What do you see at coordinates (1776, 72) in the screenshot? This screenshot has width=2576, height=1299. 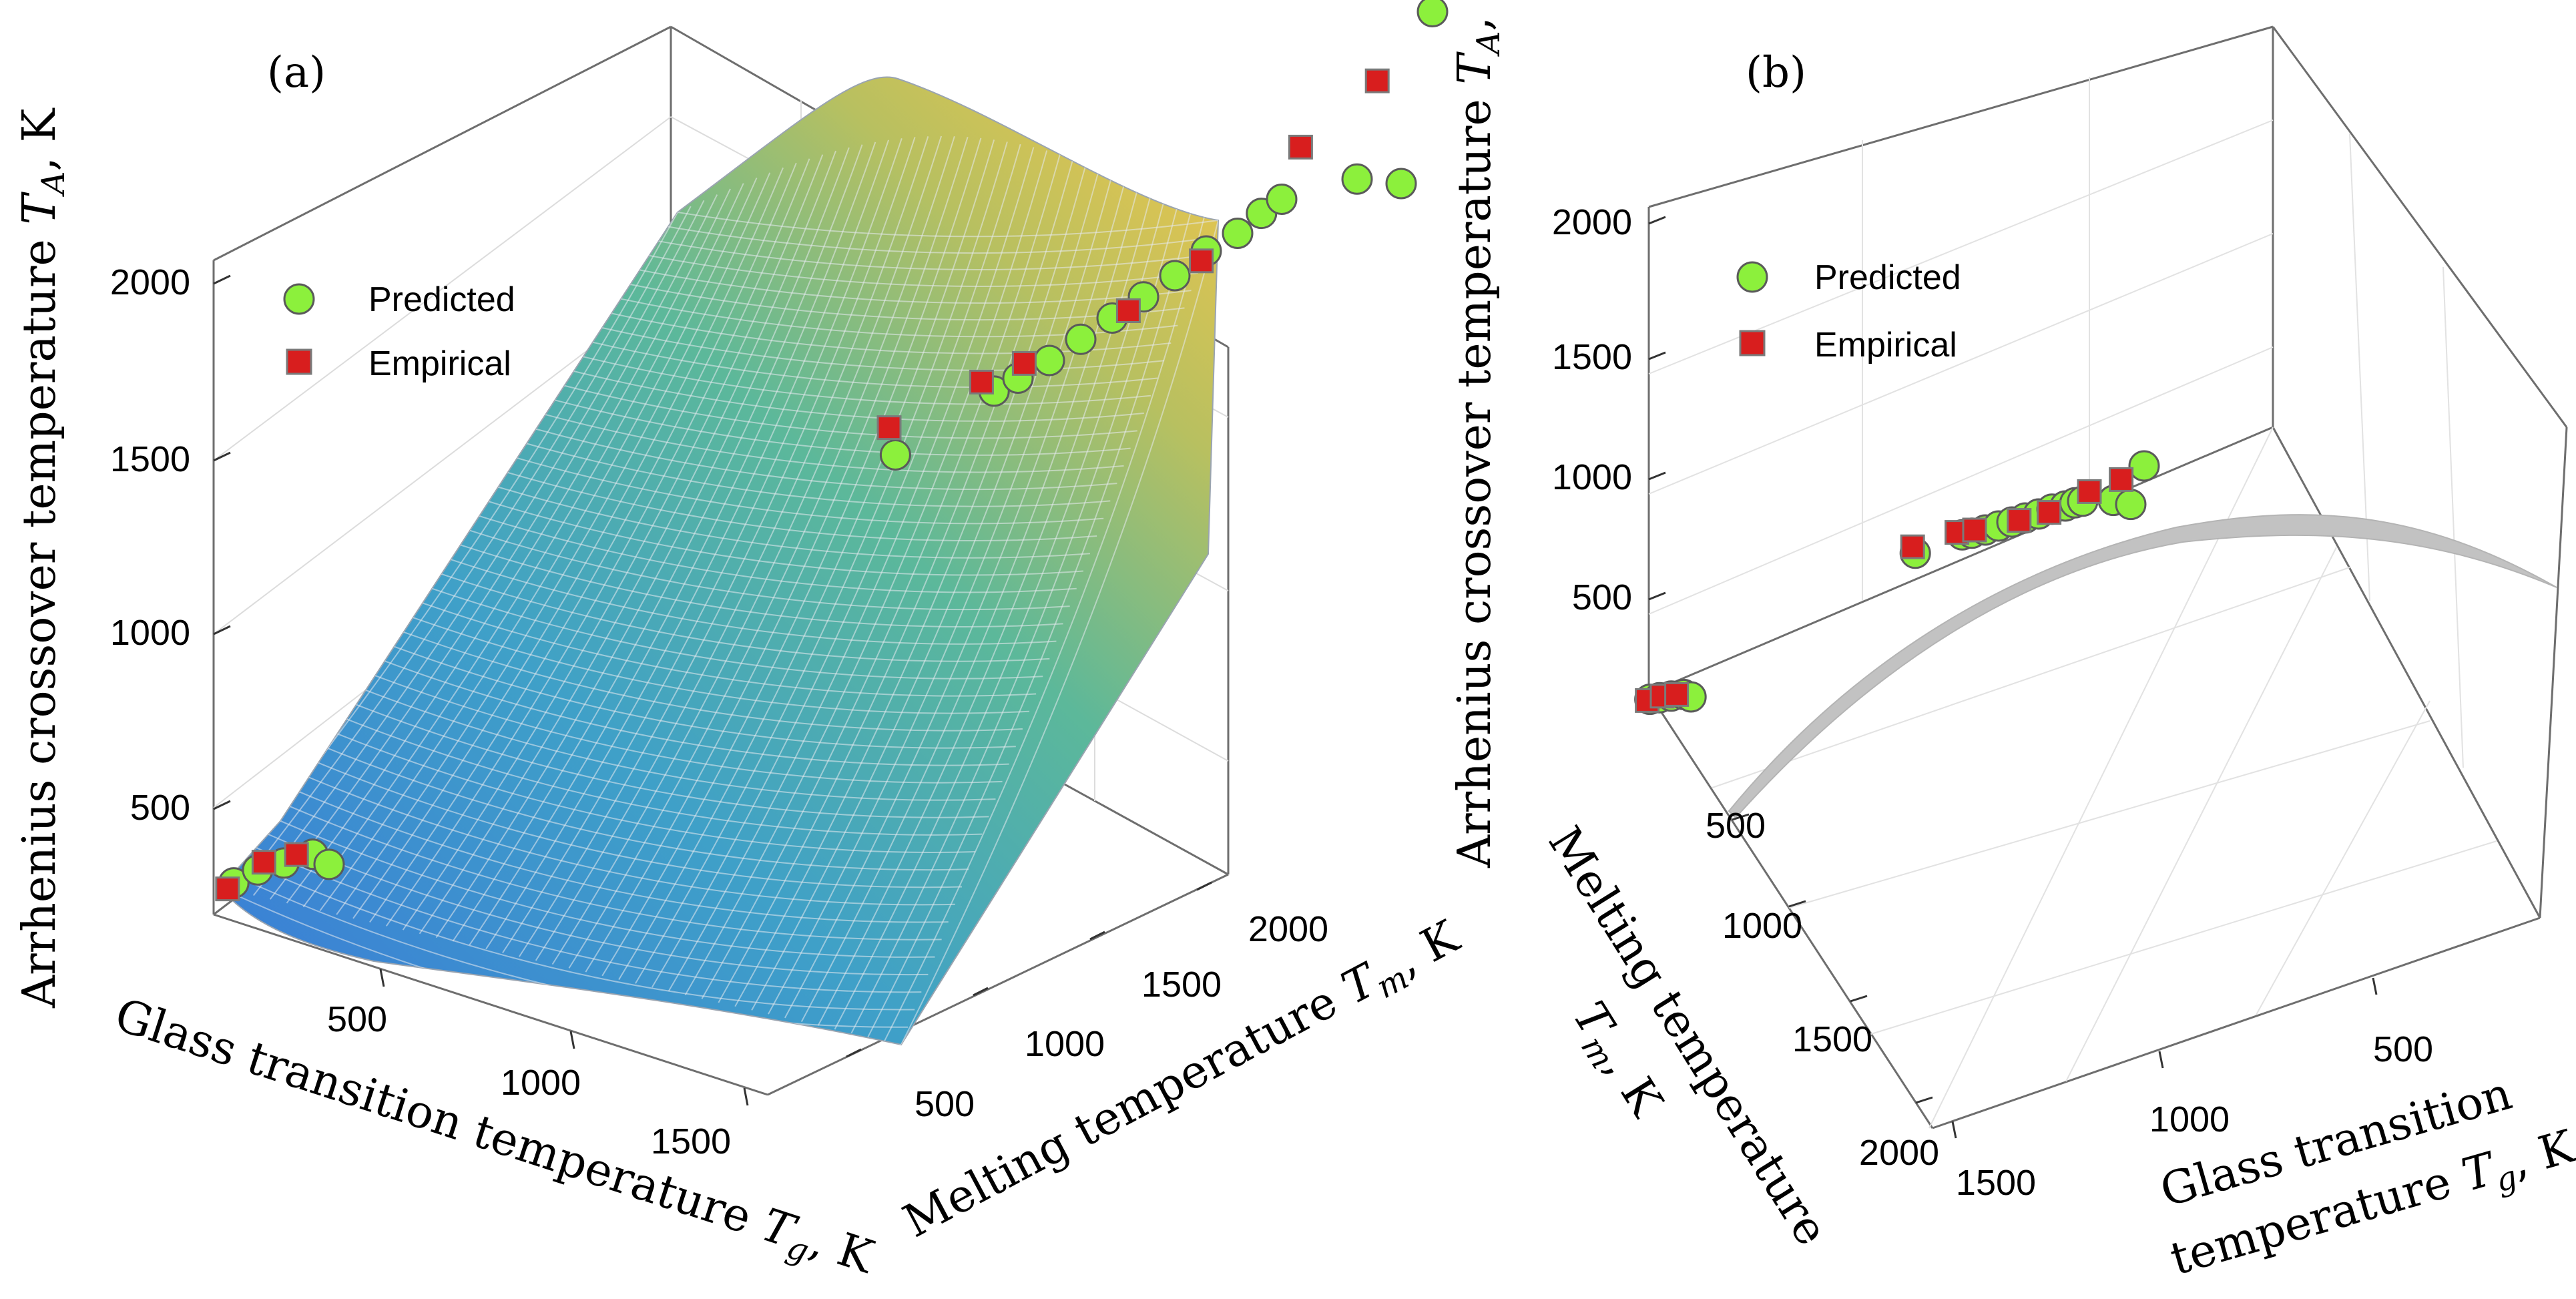 I see `panel-b-label: (b)` at bounding box center [1776, 72].